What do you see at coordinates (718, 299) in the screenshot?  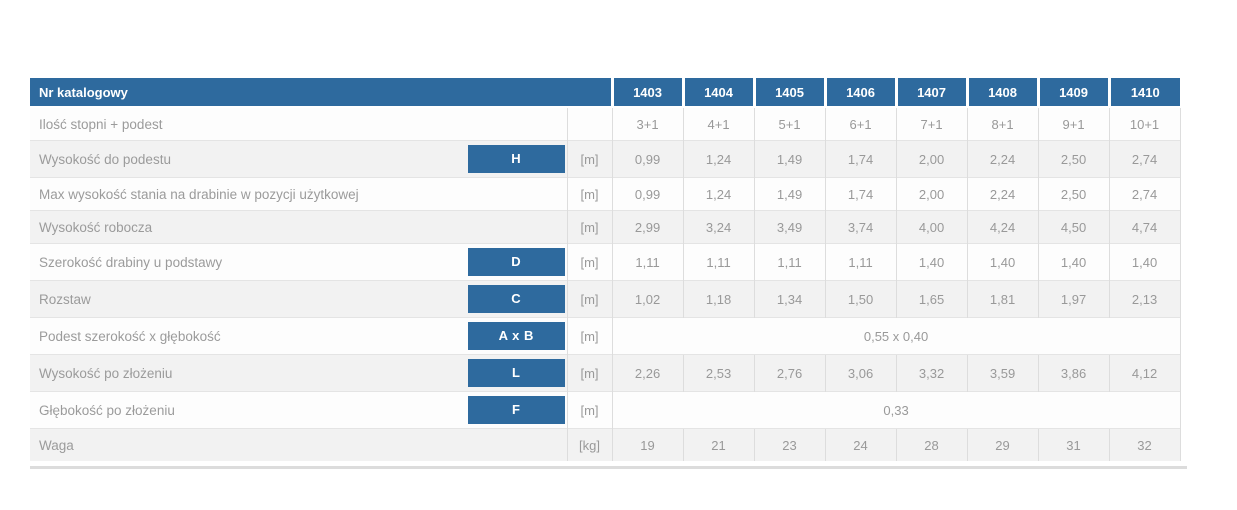 I see `value-cell: 1,18` at bounding box center [718, 299].